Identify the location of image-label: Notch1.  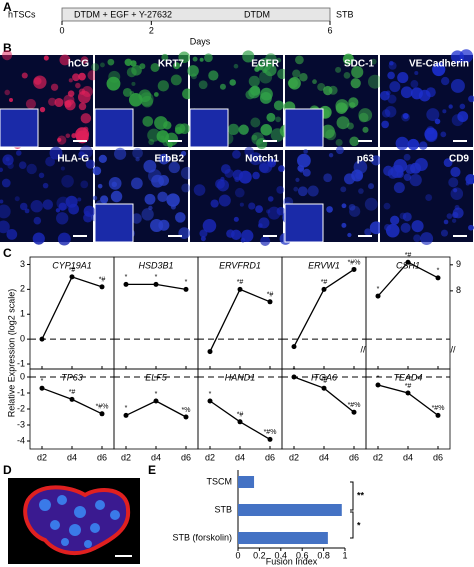
(262, 159).